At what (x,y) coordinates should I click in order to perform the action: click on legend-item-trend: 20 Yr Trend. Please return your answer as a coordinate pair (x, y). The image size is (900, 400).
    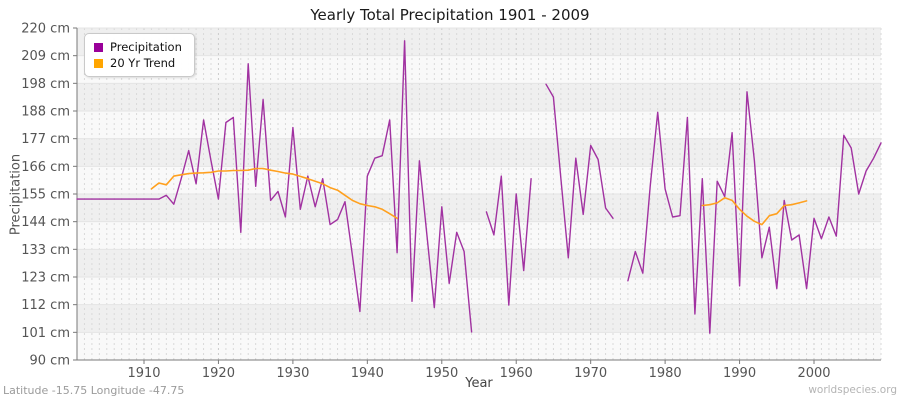
    Looking at the image, I should click on (138, 63).